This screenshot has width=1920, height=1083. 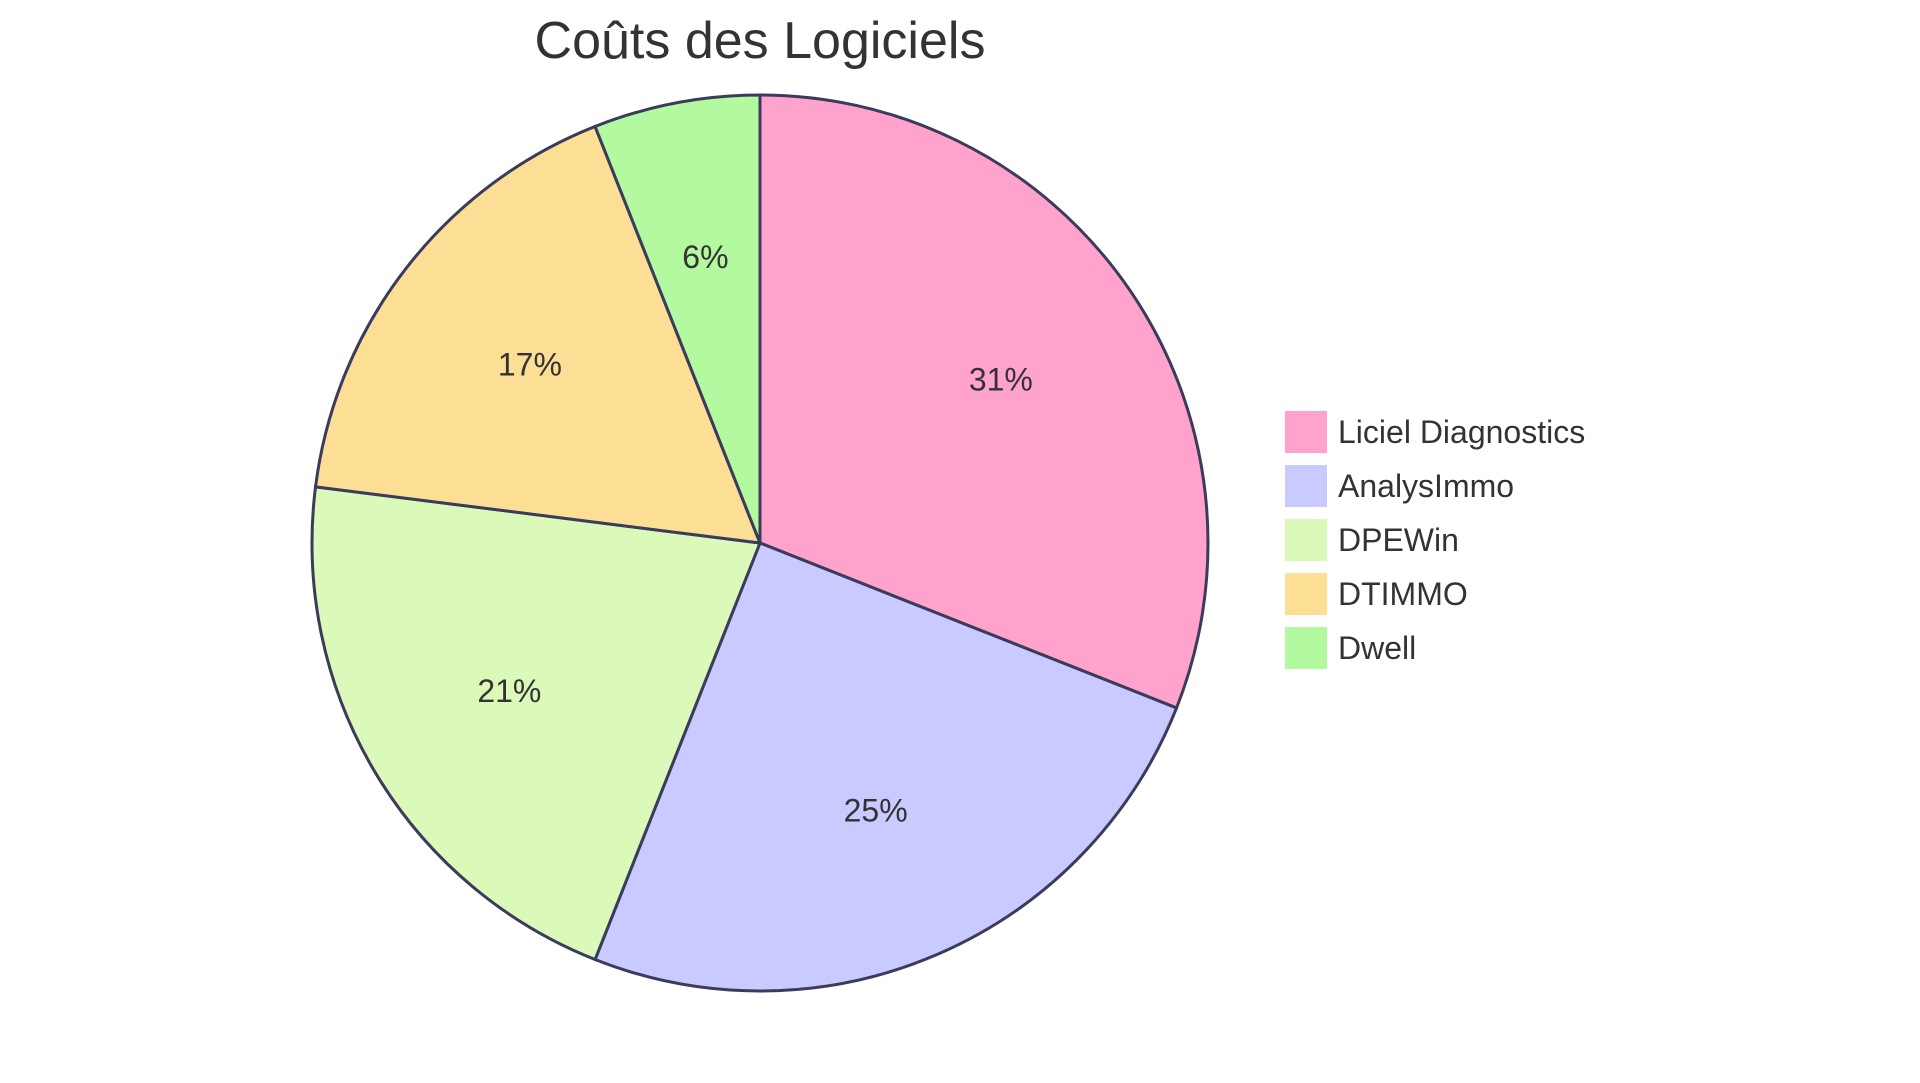 What do you see at coordinates (1461, 432) in the screenshot?
I see `legend-label: Liciel Diagnostics` at bounding box center [1461, 432].